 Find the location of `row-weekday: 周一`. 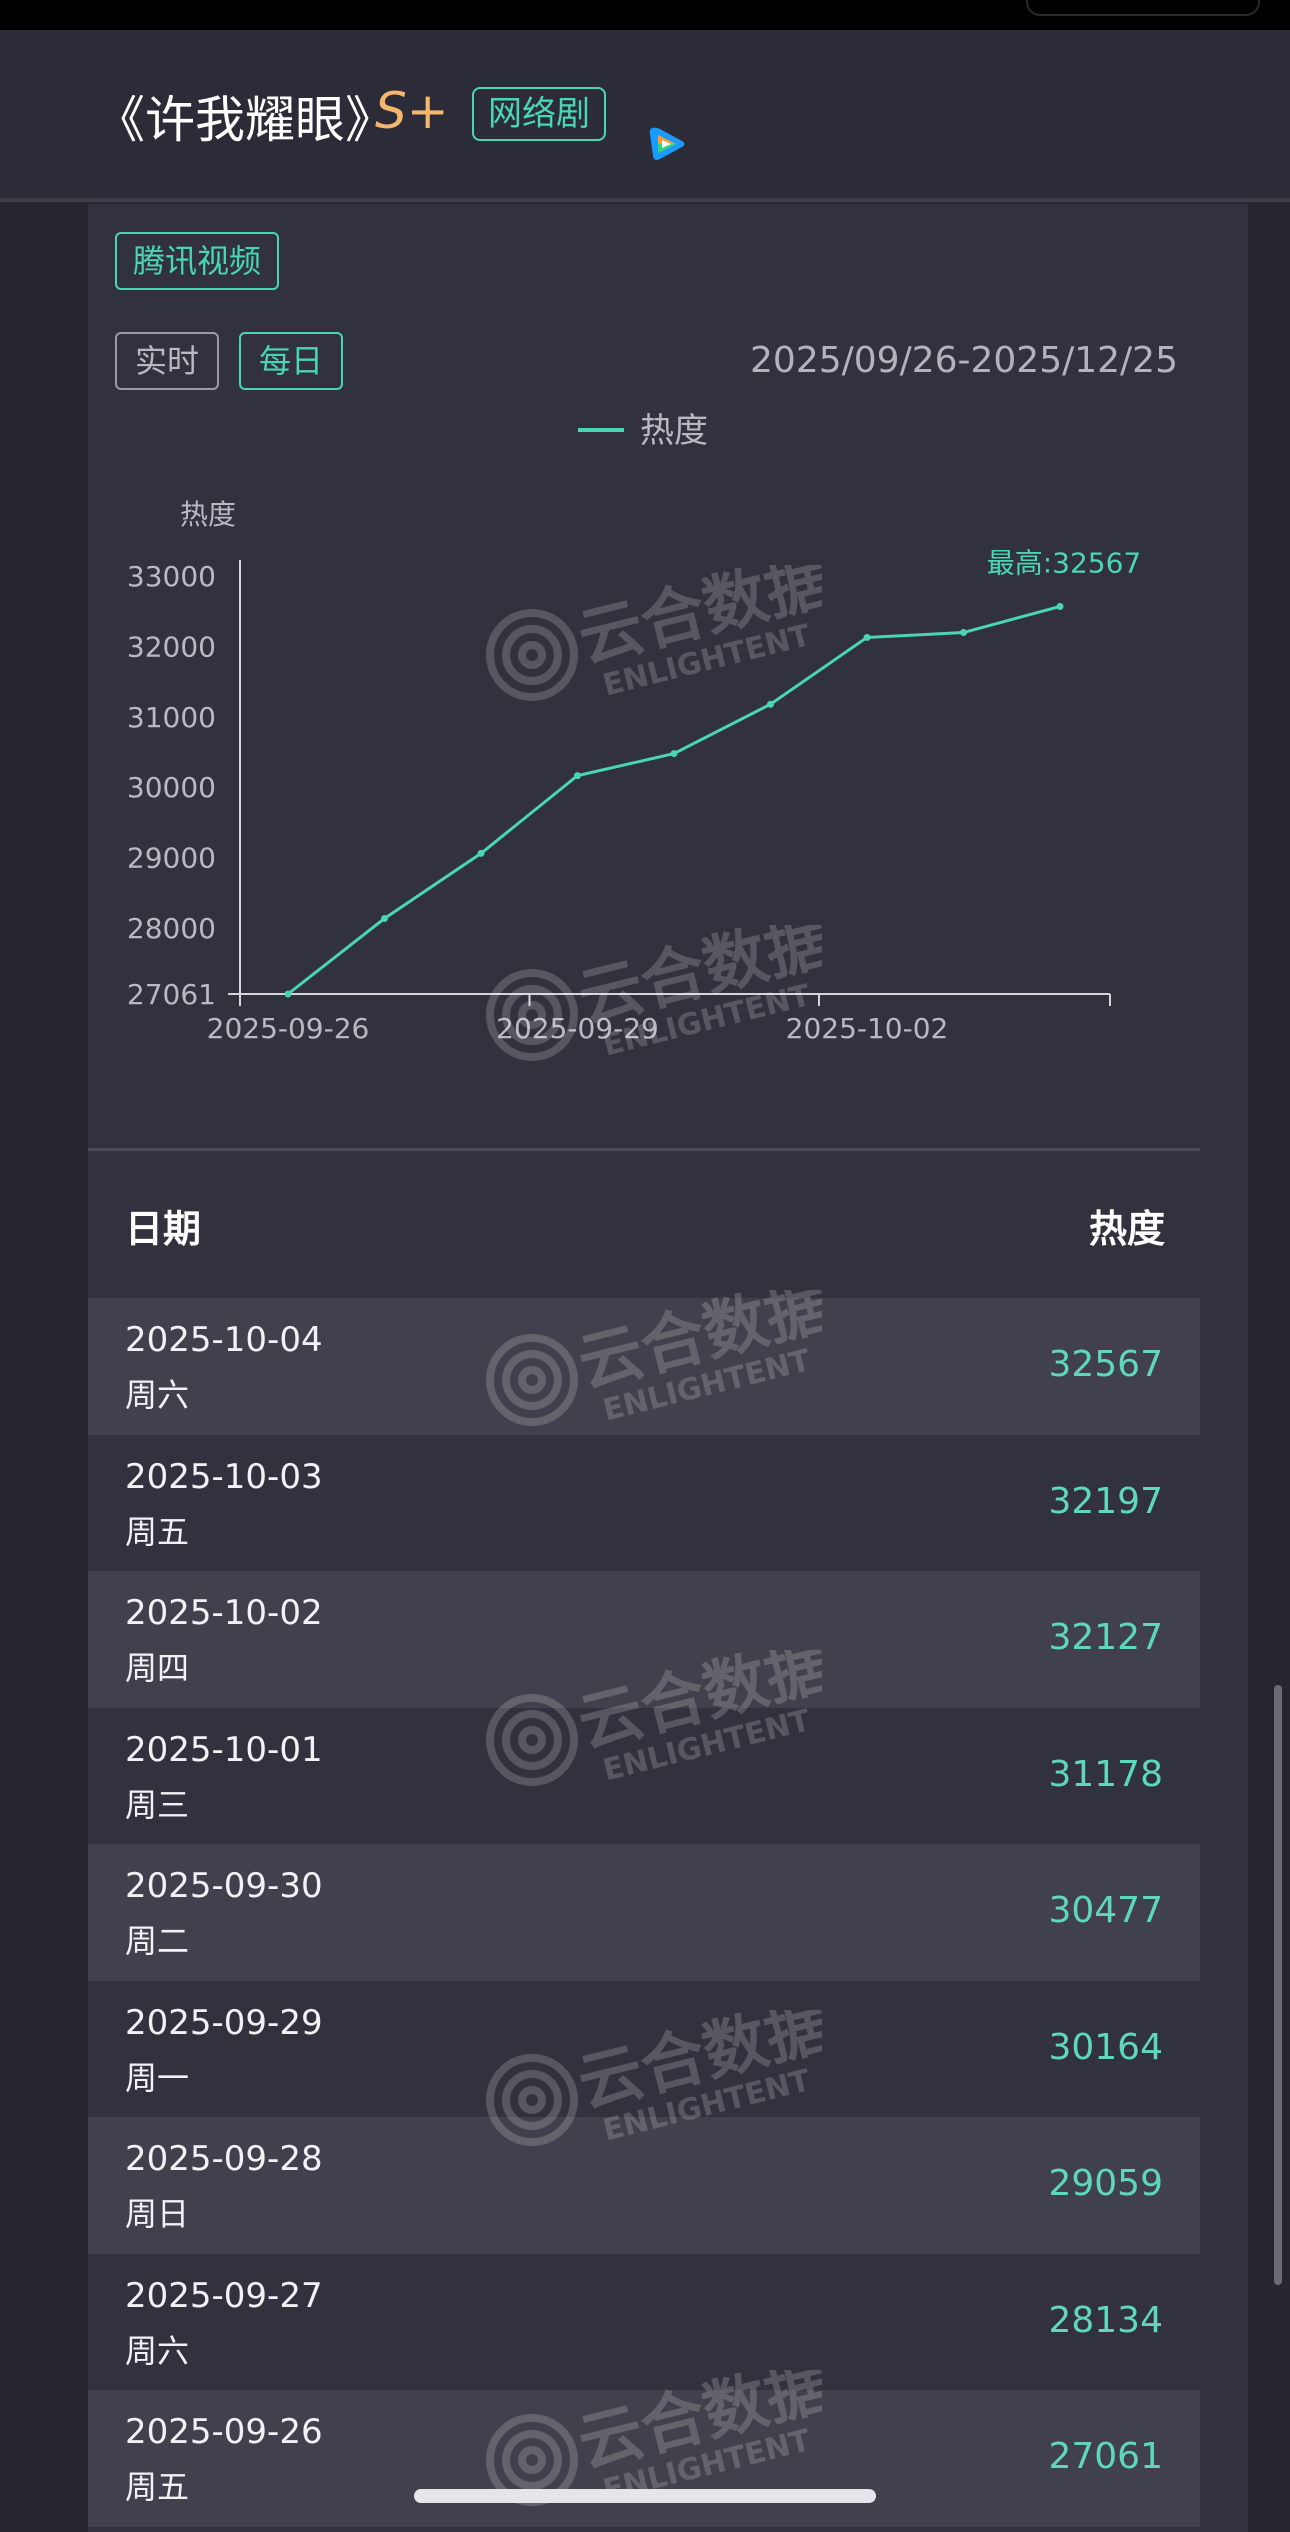

row-weekday: 周一 is located at coordinates (157, 2077).